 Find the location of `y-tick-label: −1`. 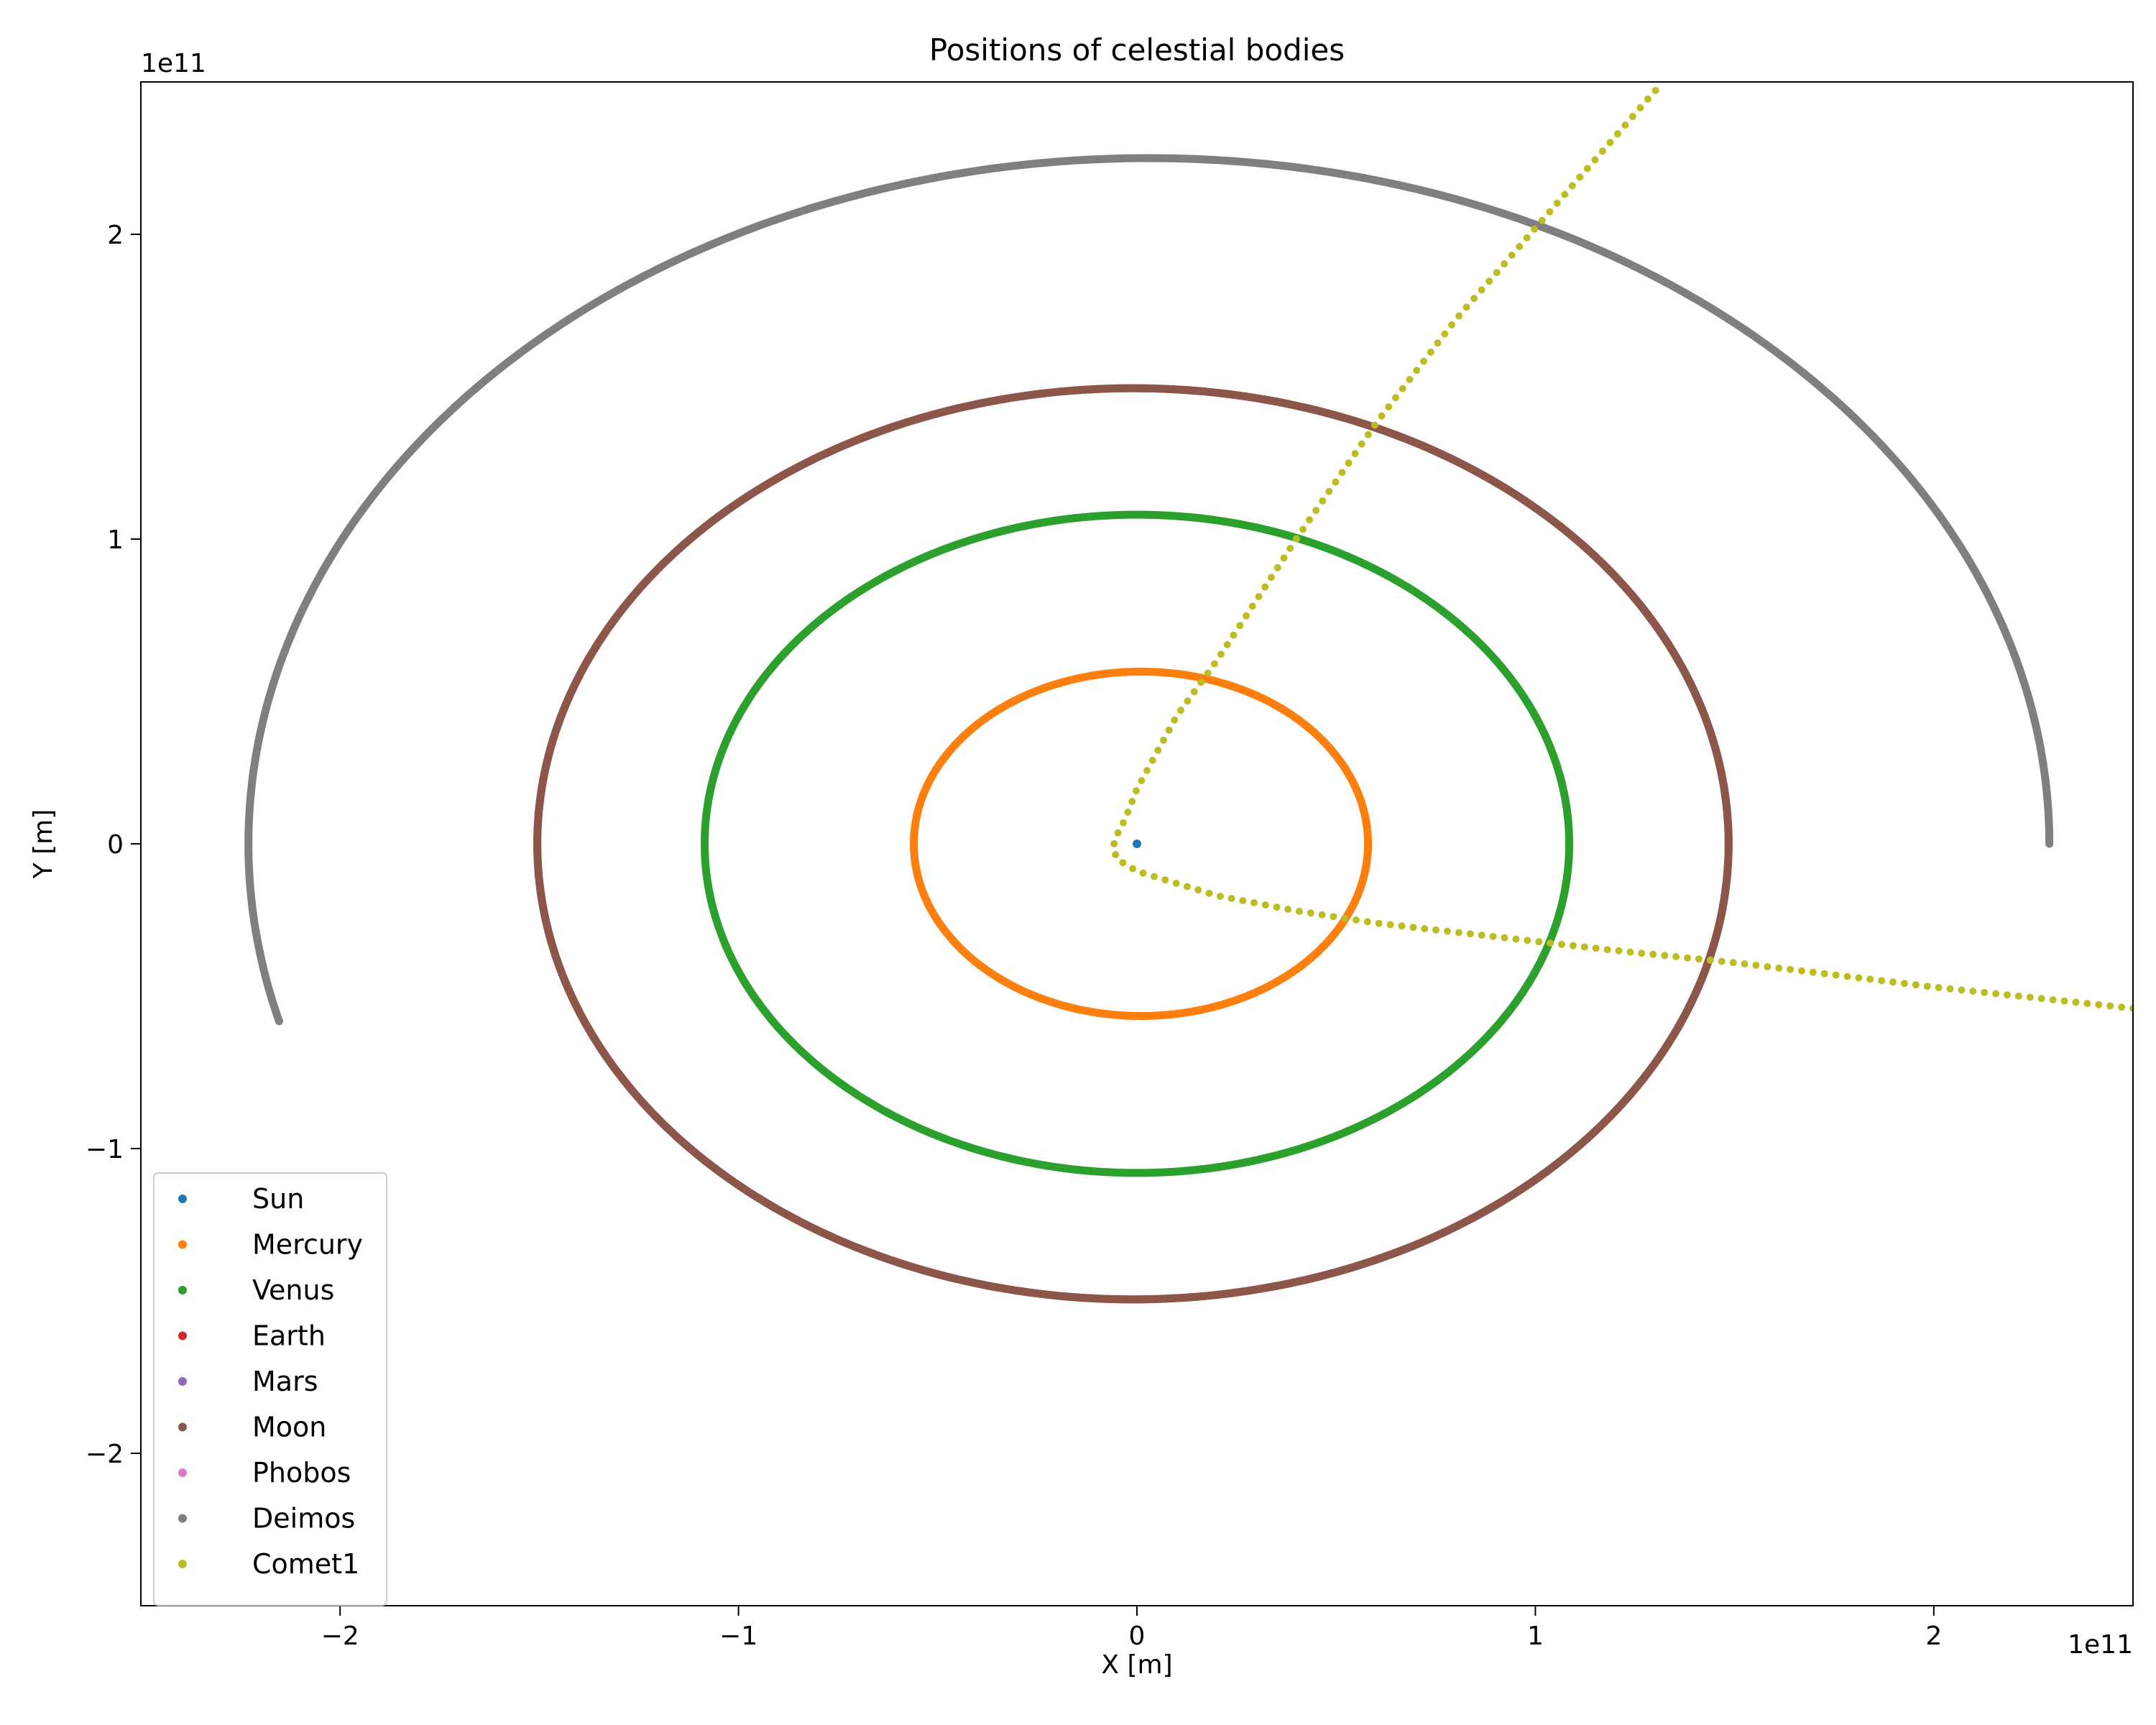

y-tick-label: −1 is located at coordinates (105, 1149).